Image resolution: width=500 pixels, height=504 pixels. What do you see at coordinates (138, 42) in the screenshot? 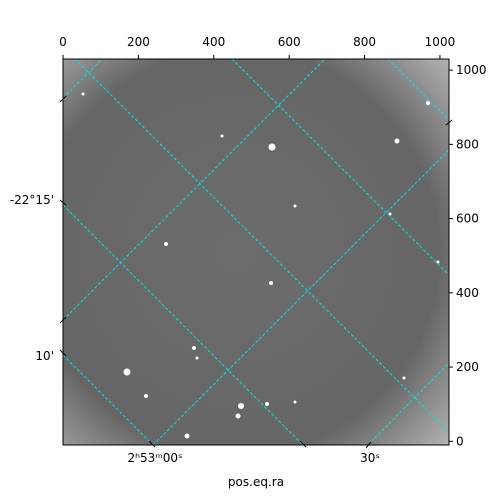
I see `x-tick-label: 200` at bounding box center [138, 42].